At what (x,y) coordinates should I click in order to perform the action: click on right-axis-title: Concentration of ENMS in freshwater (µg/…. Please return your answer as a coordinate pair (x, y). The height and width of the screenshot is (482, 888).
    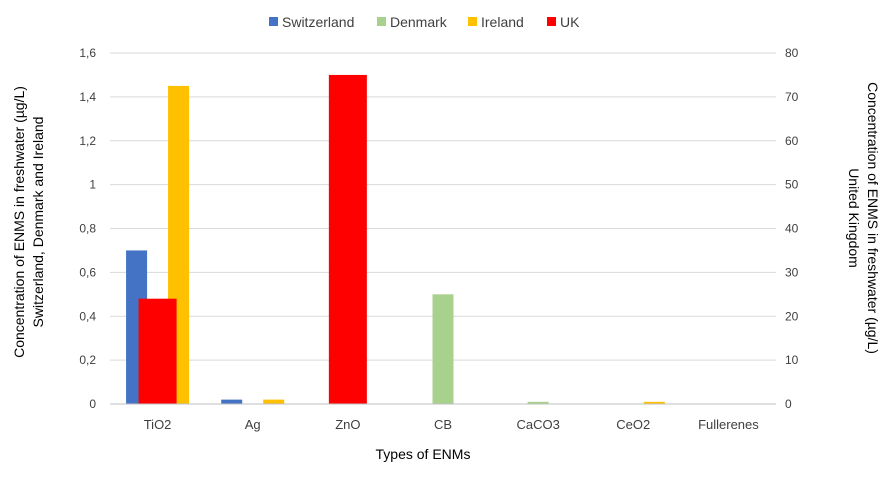
    Looking at the image, I should click on (863, 218).